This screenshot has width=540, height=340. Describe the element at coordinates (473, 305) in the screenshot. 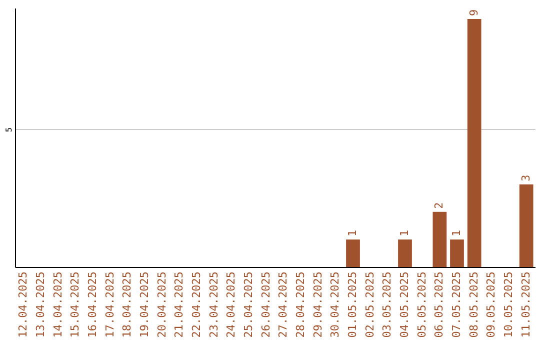

I see `x-tick-label: 08.05.2025` at that location.